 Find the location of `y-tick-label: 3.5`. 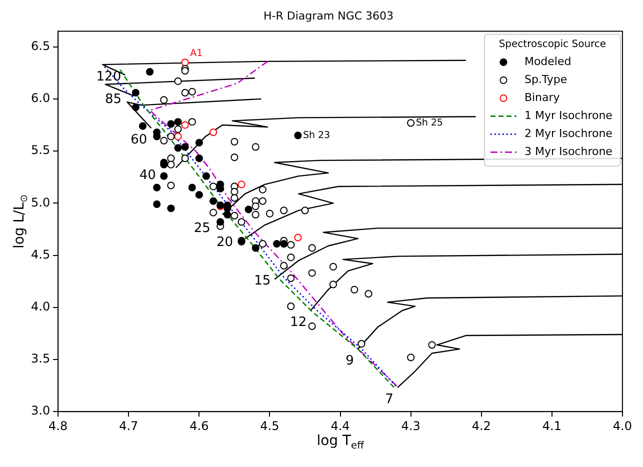

y-tick-label: 3.5 is located at coordinates (40, 359).